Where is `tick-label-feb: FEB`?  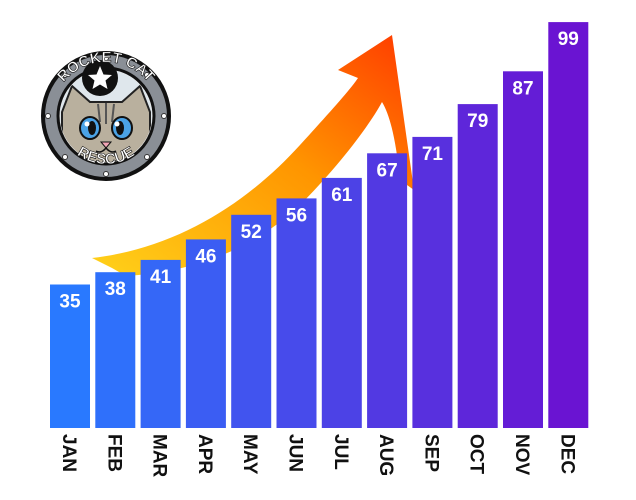
tick-label-feb: FEB is located at coordinates (113, 453).